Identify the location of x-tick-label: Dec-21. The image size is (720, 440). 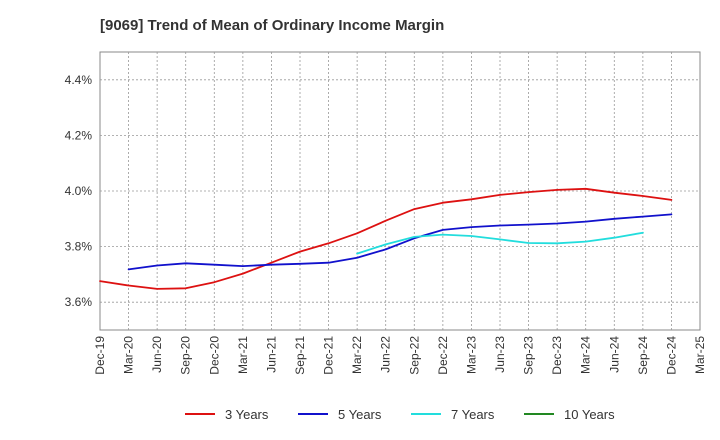
(329, 355).